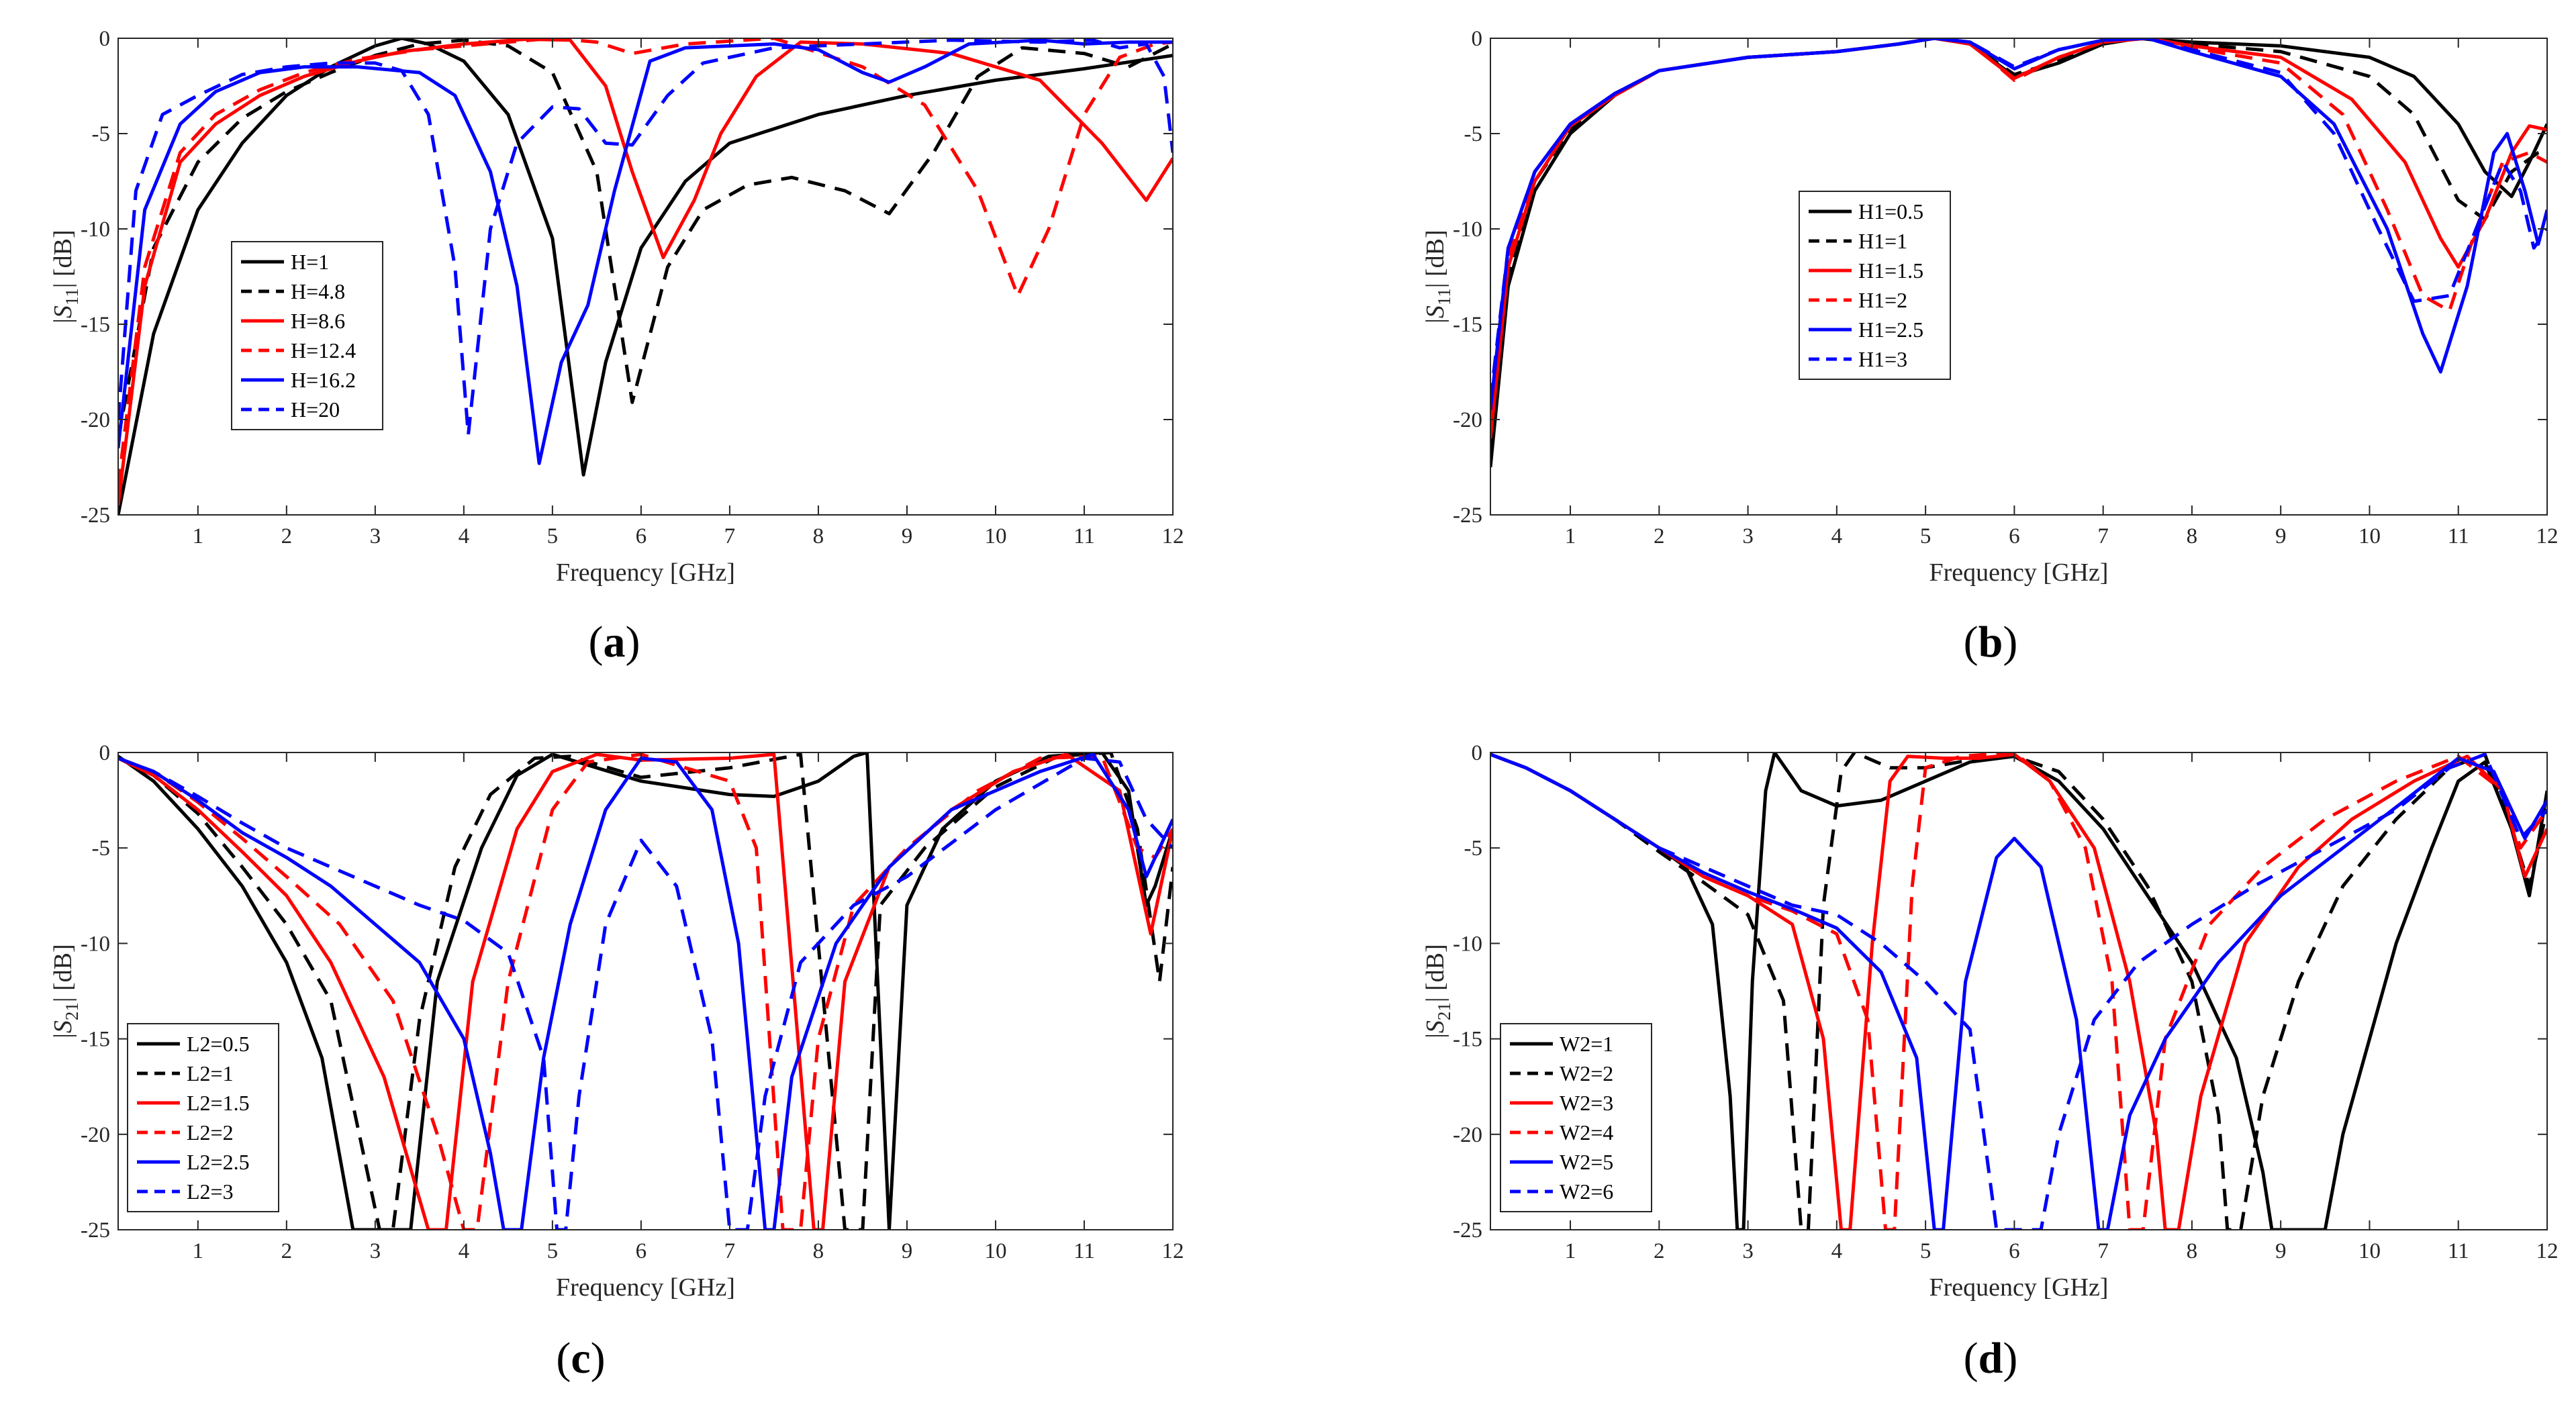 This screenshot has height=1409, width=2576. Describe the element at coordinates (580, 1359) in the screenshot. I see `panel-caption: (c)` at that location.